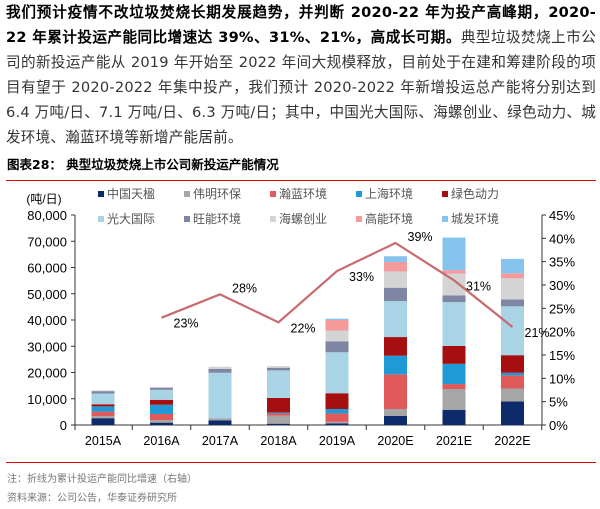  What do you see at coordinates (475, 193) in the screenshot?
I see `legend-label: 绿色动力` at bounding box center [475, 193].